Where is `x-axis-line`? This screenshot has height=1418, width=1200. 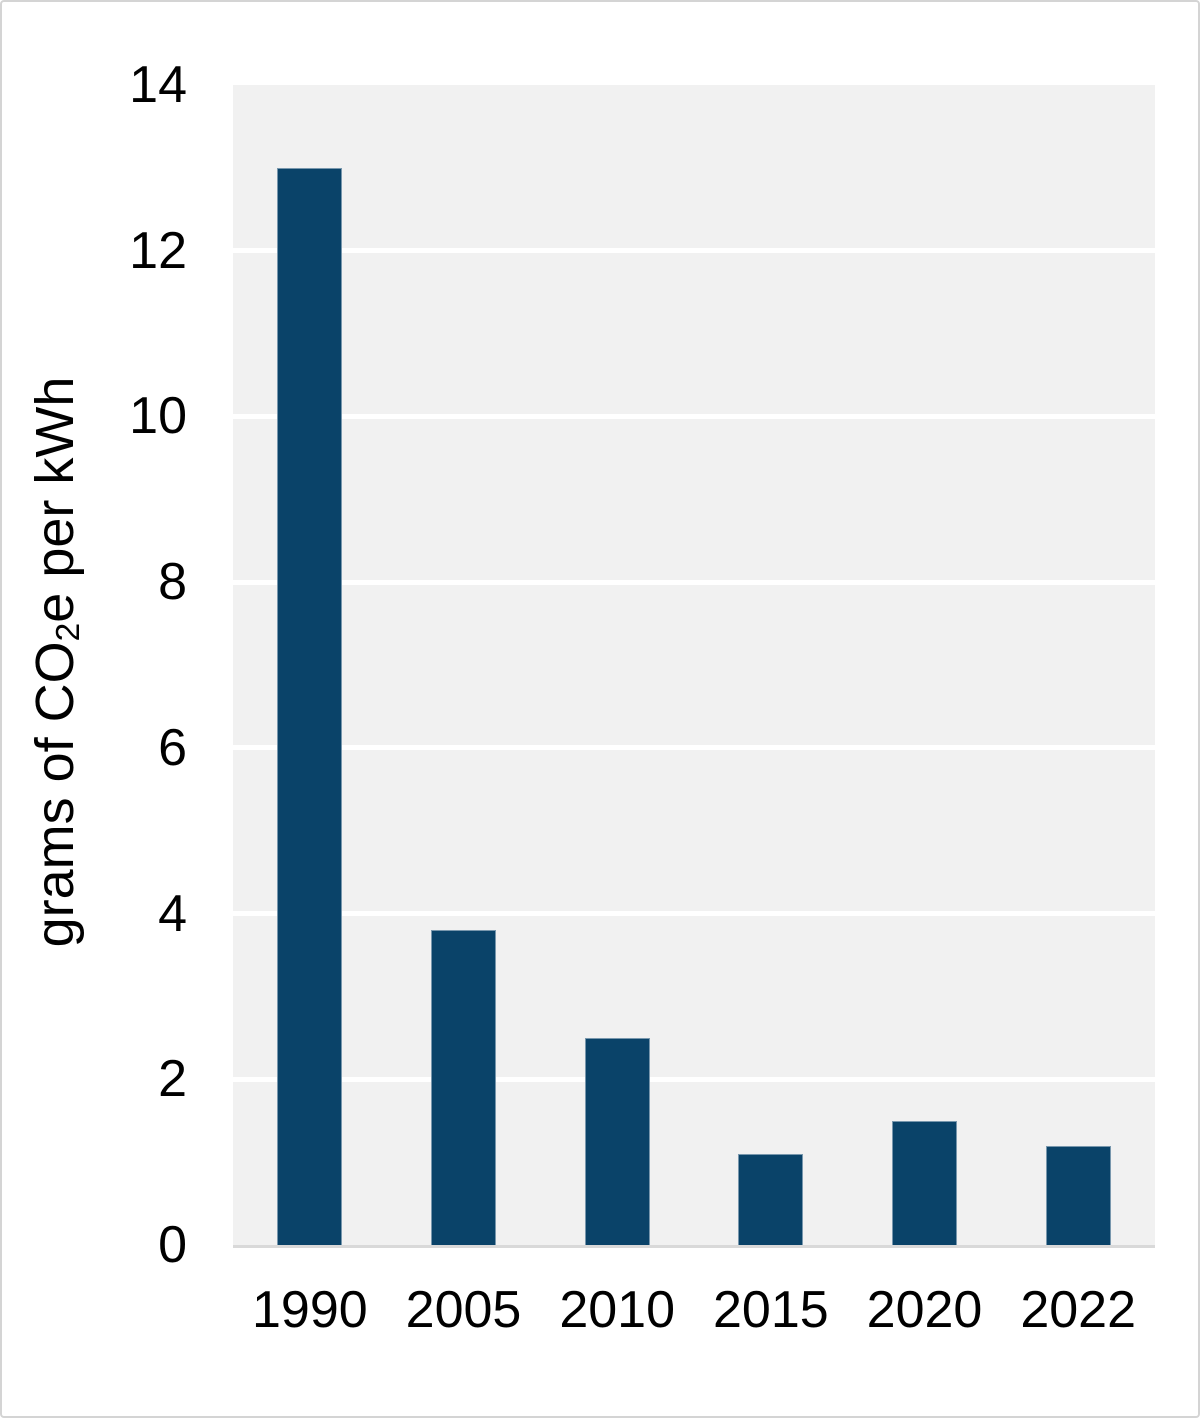
x-axis-line is located at coordinates (694, 1246).